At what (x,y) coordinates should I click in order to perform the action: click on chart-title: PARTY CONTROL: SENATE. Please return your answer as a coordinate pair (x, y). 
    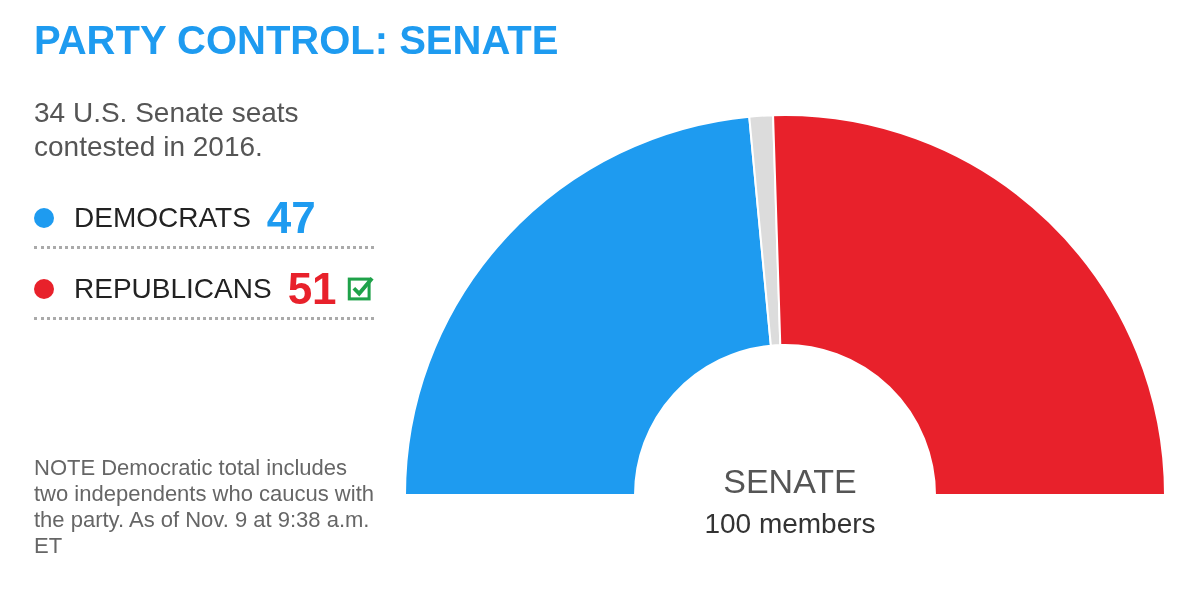
    Looking at the image, I should click on (296, 40).